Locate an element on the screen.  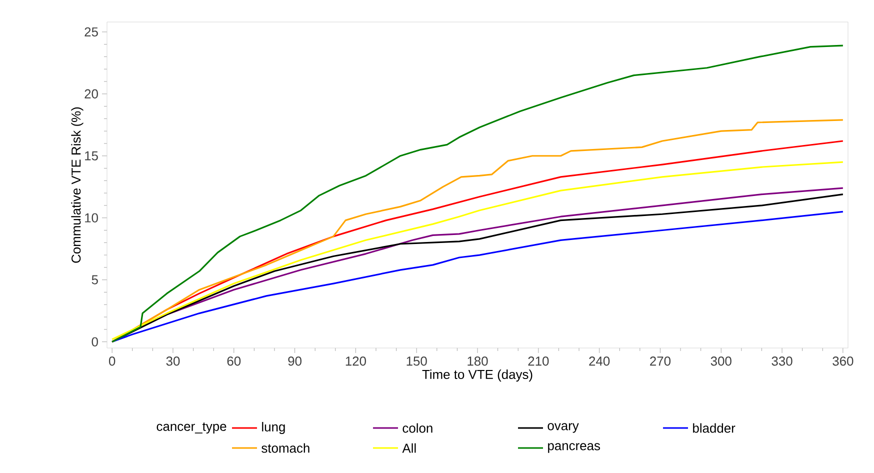
x-tick-label: 360 is located at coordinates (843, 361).